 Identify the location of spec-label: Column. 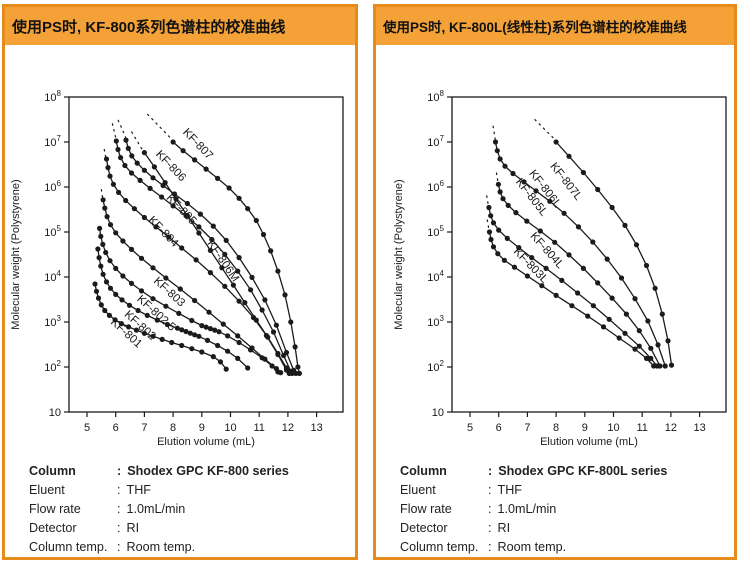
(423, 471).